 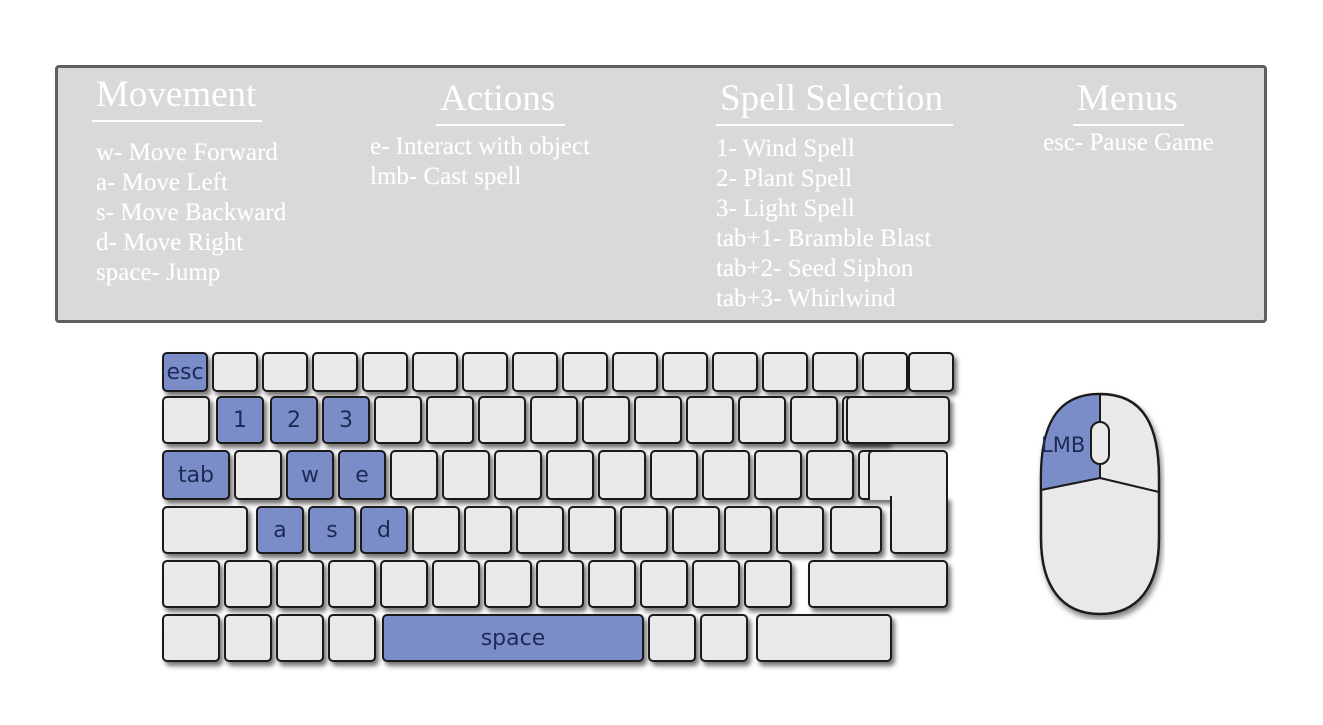 I want to click on key-ctrl-left, so click(x=191, y=638).